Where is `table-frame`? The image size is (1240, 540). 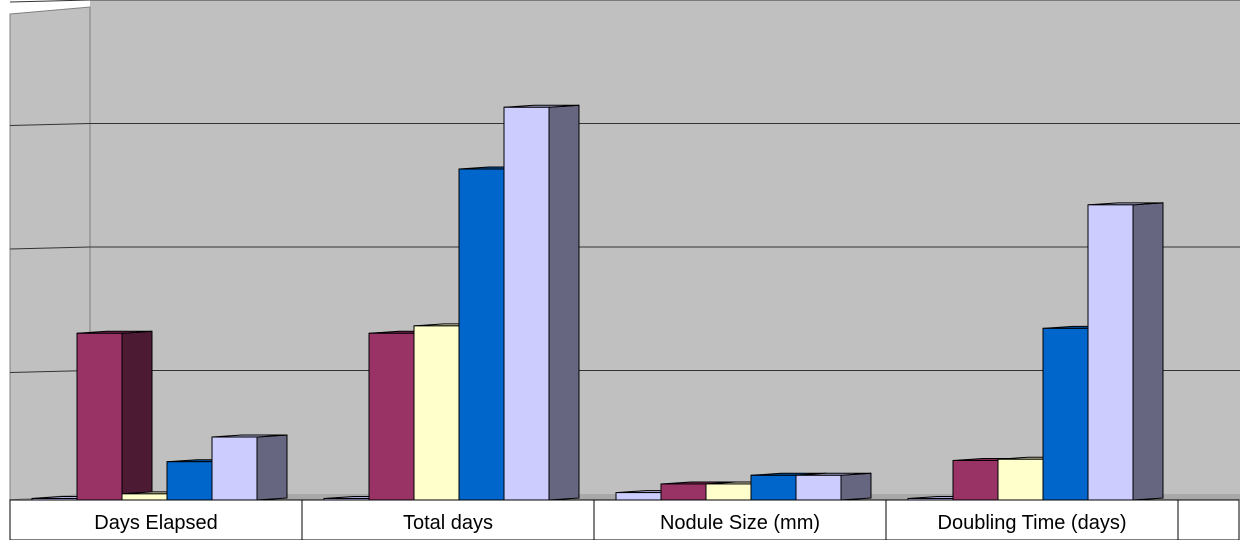
table-frame is located at coordinates (624, 519).